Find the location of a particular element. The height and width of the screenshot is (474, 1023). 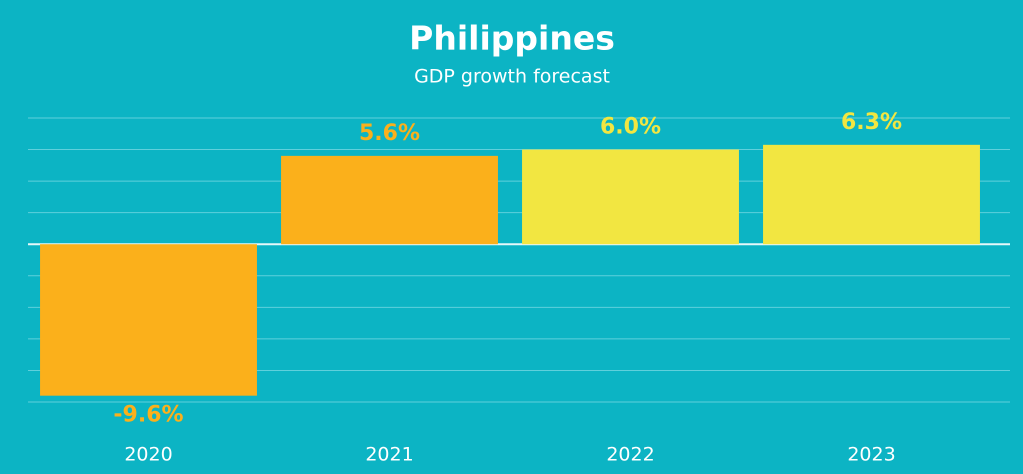

x-tick-label: 2020 is located at coordinates (148, 455).